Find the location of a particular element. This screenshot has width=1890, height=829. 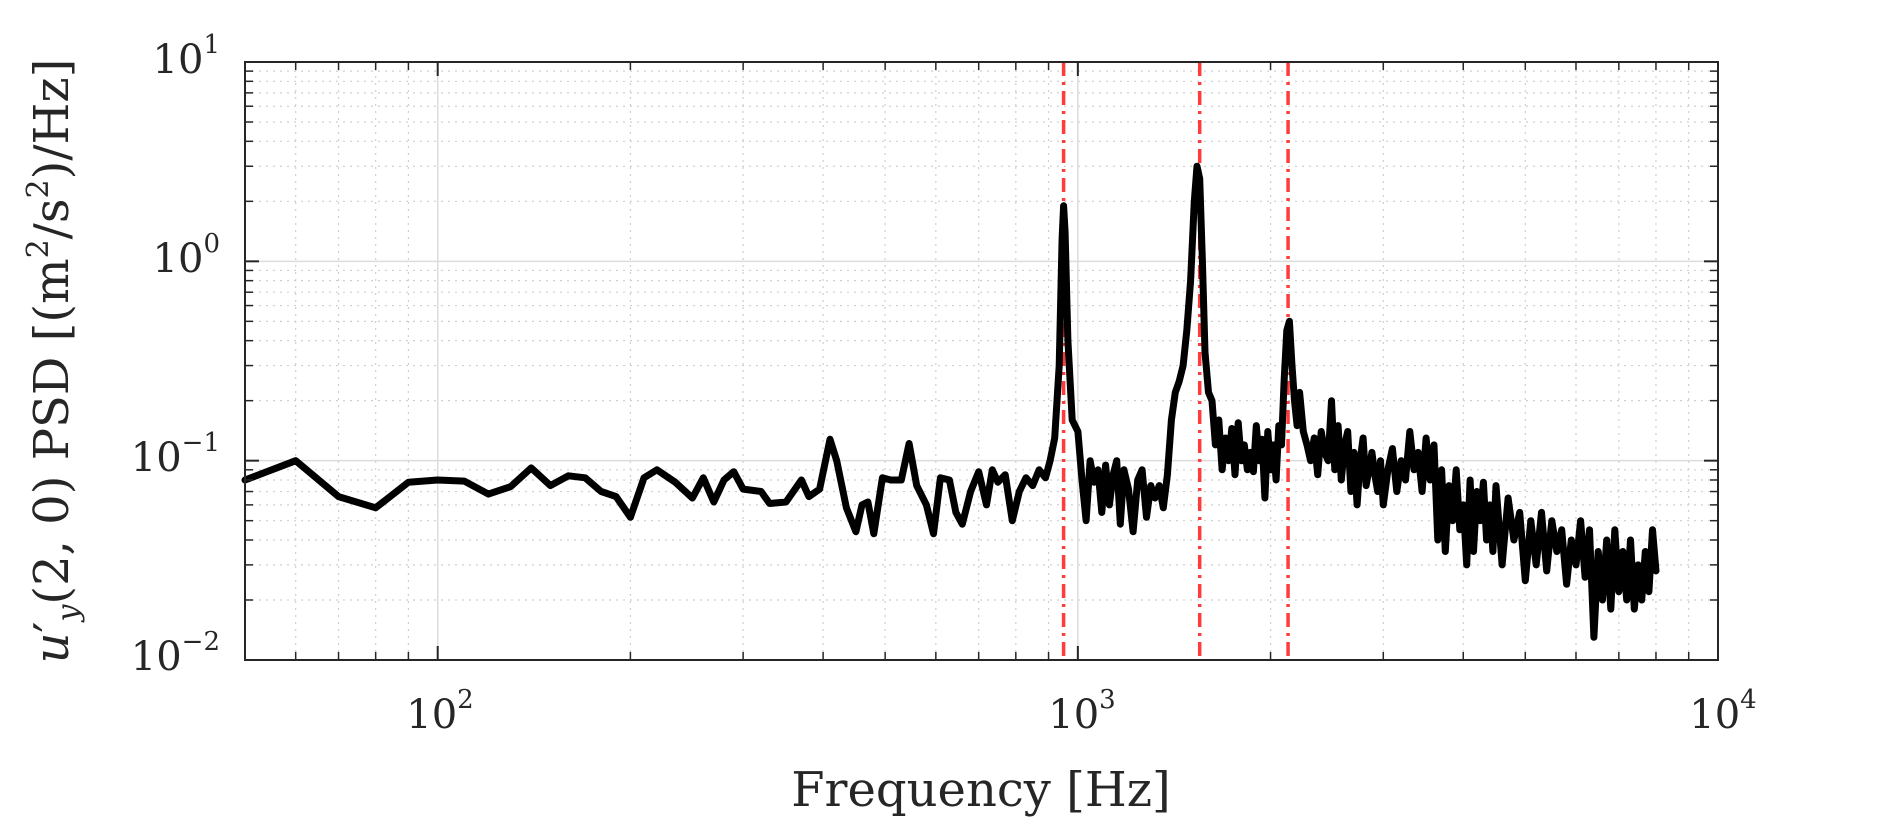

y-tick-label-3: 10⁻² is located at coordinates (175, 653).